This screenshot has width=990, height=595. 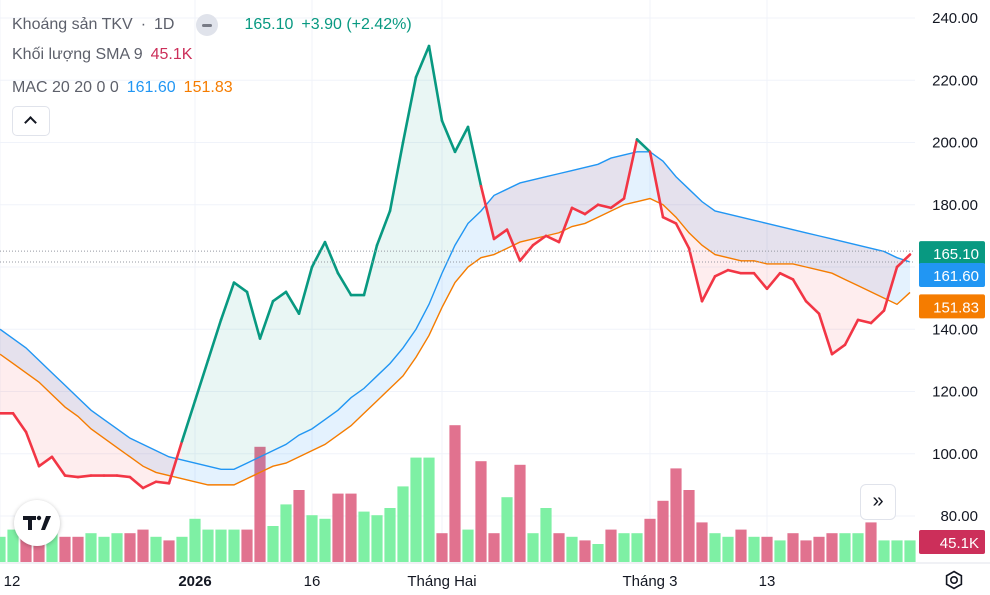 What do you see at coordinates (955, 205) in the screenshot?
I see `y-tick-label: 180.00` at bounding box center [955, 205].